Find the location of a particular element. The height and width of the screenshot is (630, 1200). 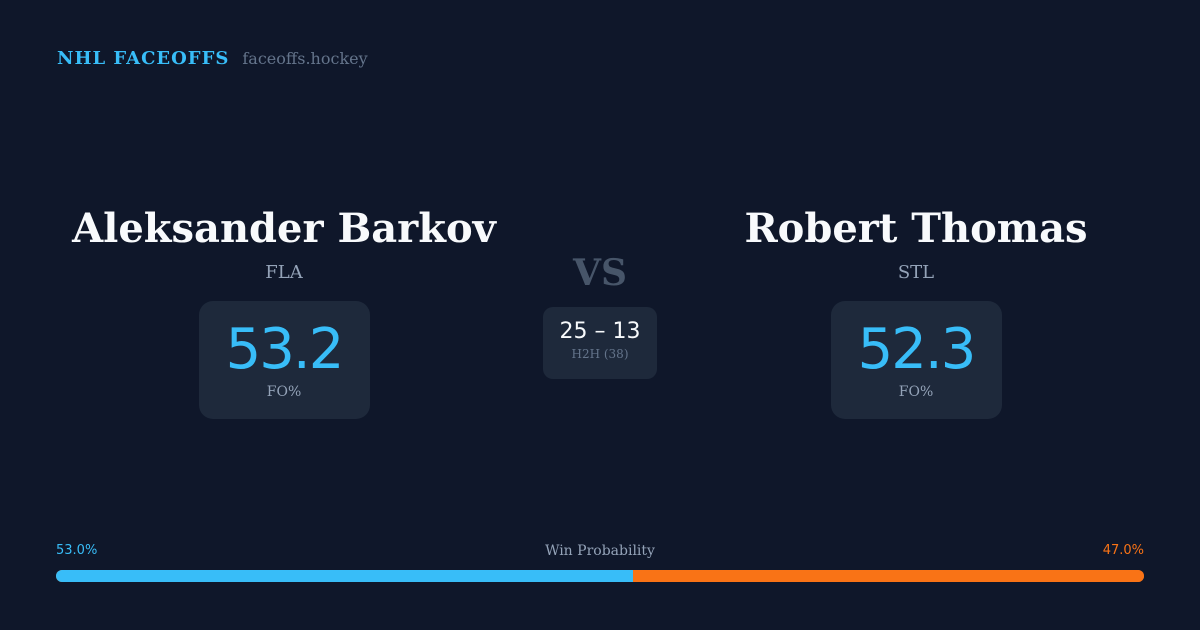

win-probability-bar is located at coordinates (600, 576).